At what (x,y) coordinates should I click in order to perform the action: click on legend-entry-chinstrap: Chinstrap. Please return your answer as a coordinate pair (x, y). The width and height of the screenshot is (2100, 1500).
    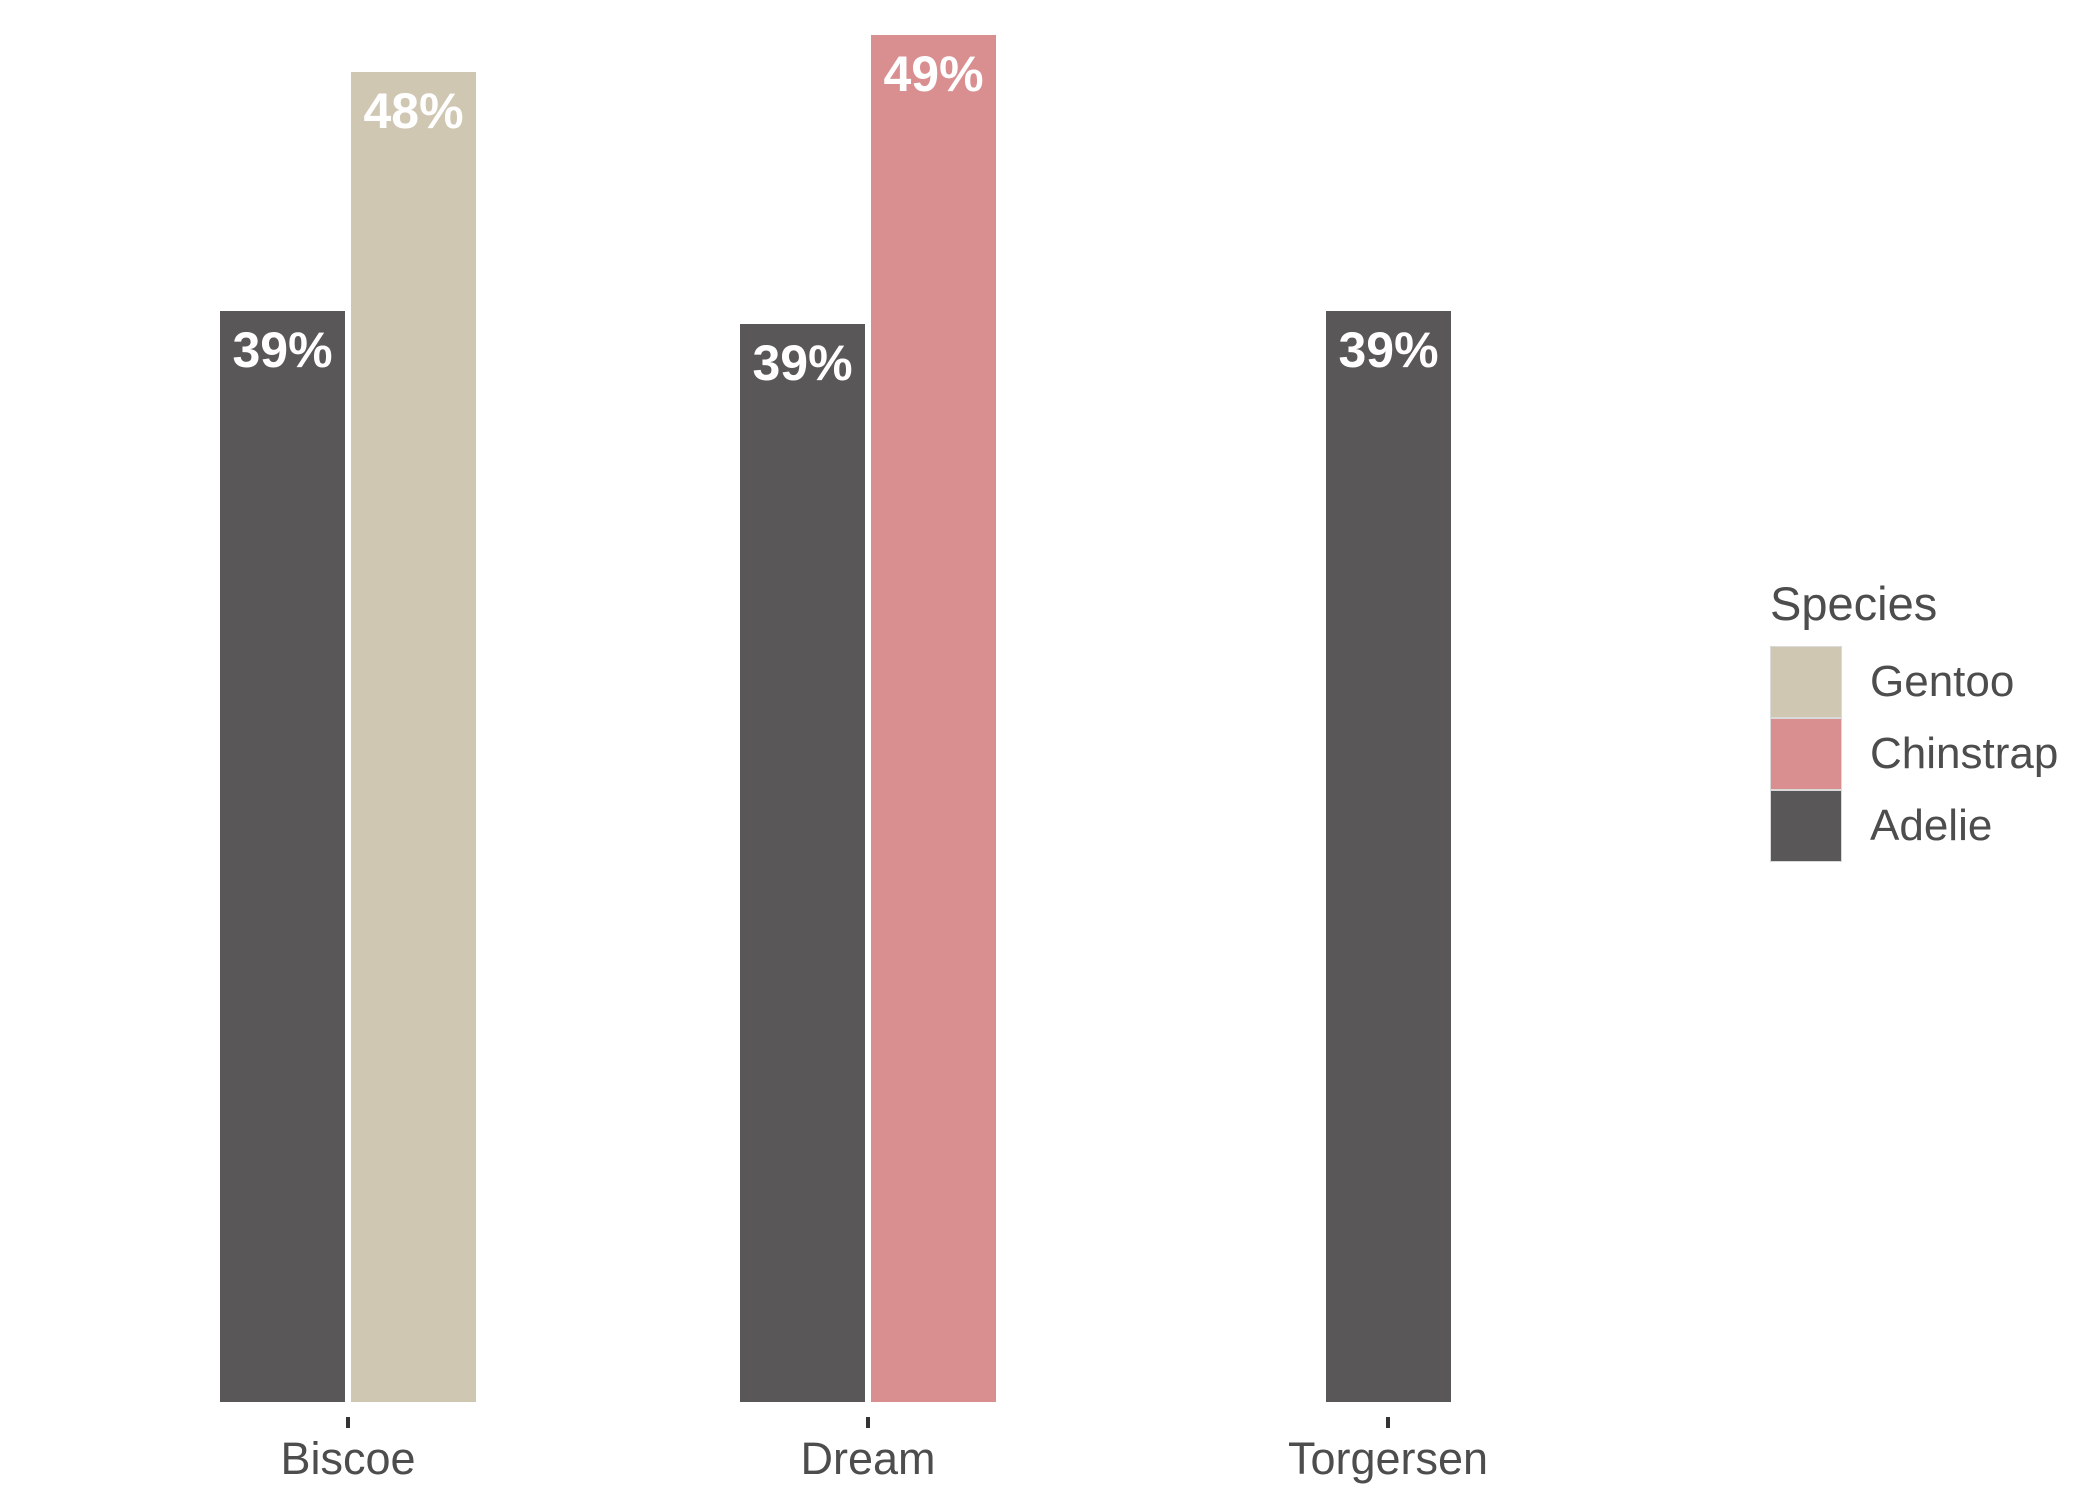
    Looking at the image, I should click on (1914, 753).